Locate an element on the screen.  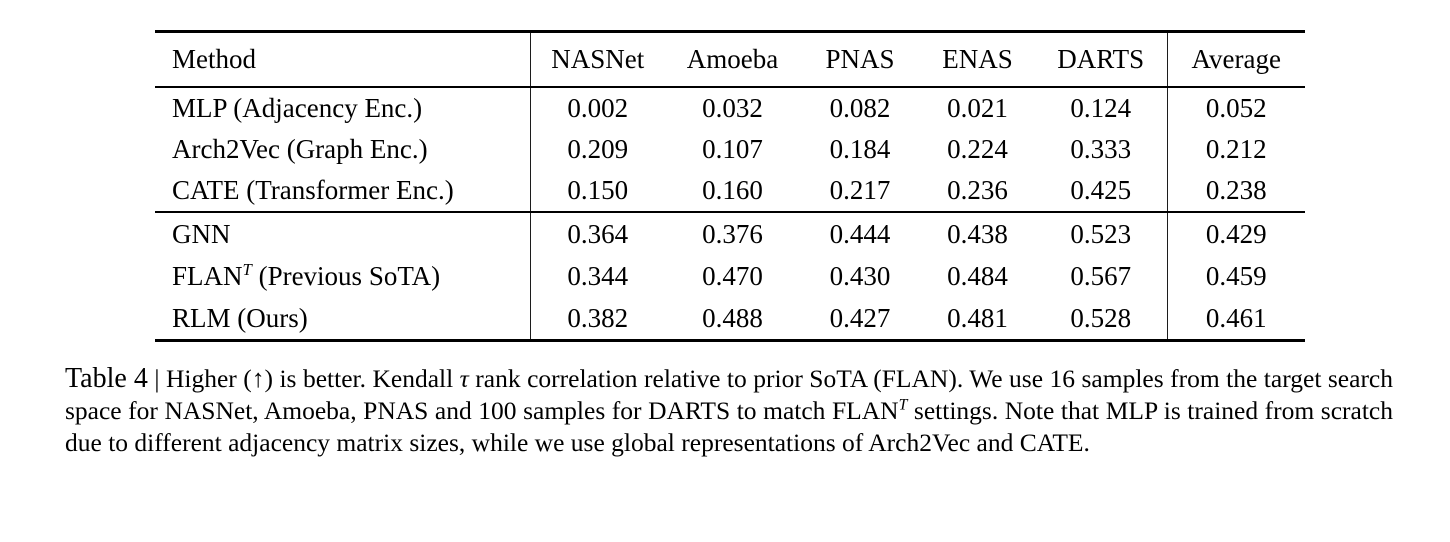
value-cell: 0.427 is located at coordinates (860, 317).